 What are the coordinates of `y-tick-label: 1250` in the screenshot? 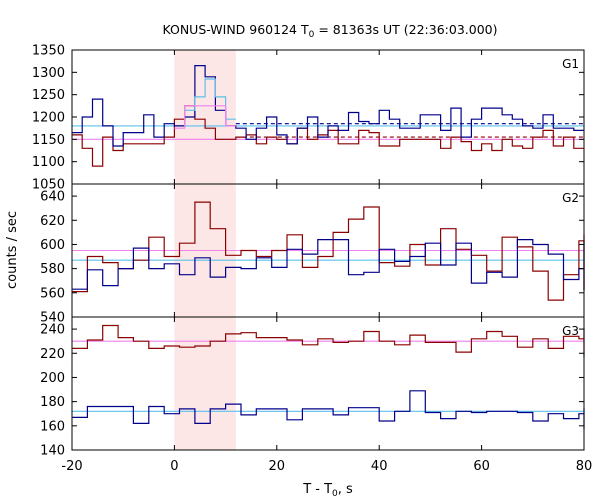 It's located at (48, 95).